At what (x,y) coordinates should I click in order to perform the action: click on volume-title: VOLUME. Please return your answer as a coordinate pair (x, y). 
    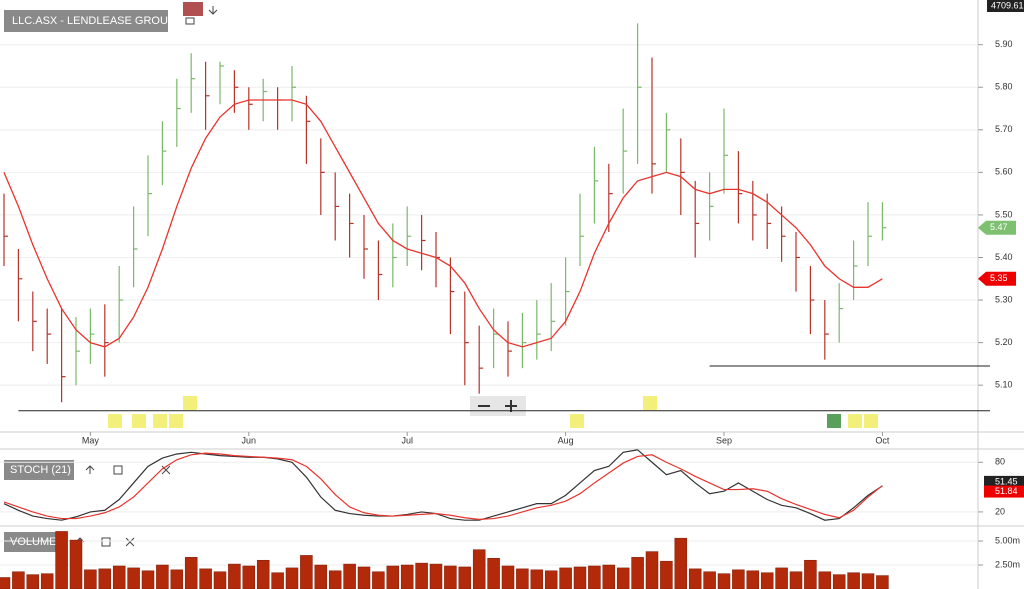
    Looking at the image, I should click on (33, 542).